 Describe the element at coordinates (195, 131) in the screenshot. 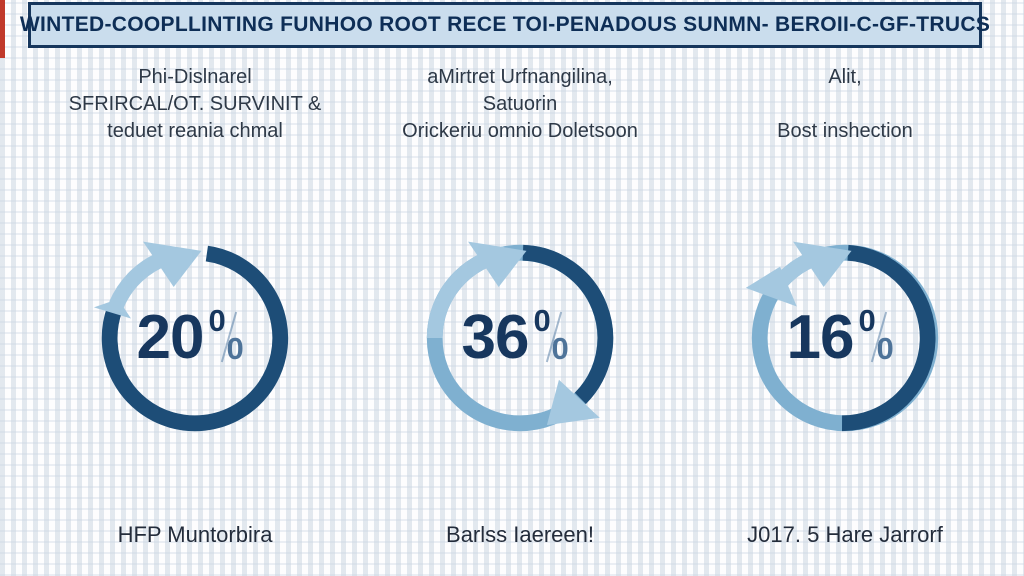

I see `header-line: teduet reania chmal` at that location.